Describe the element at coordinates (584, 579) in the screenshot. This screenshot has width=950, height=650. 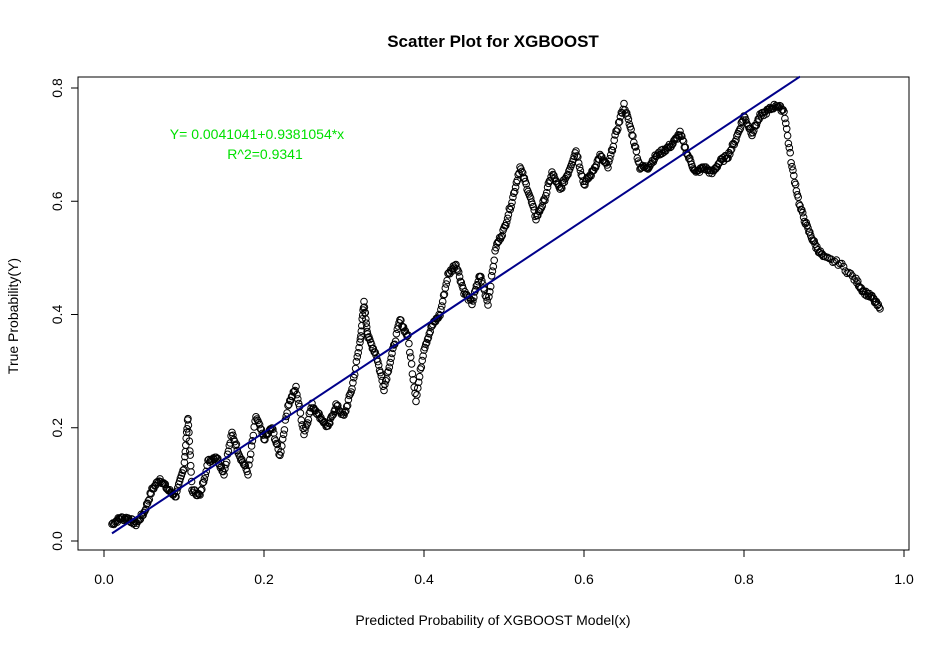
I see `x-tick-label: 0.6` at that location.